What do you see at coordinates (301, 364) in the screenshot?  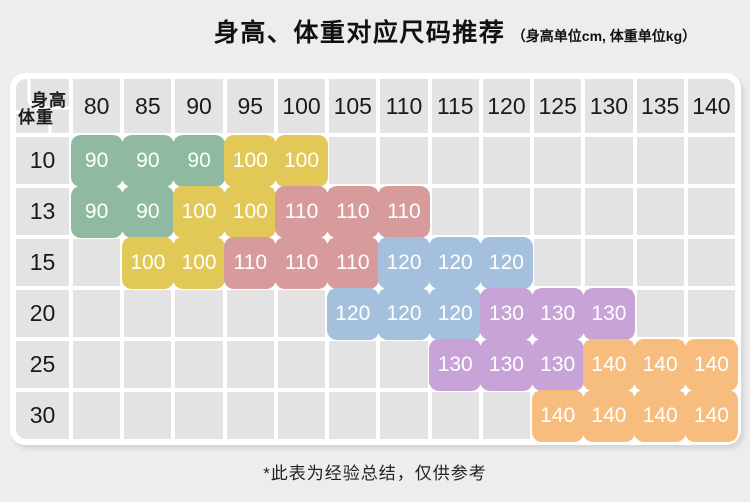 I see `cell-h100-w25` at bounding box center [301, 364].